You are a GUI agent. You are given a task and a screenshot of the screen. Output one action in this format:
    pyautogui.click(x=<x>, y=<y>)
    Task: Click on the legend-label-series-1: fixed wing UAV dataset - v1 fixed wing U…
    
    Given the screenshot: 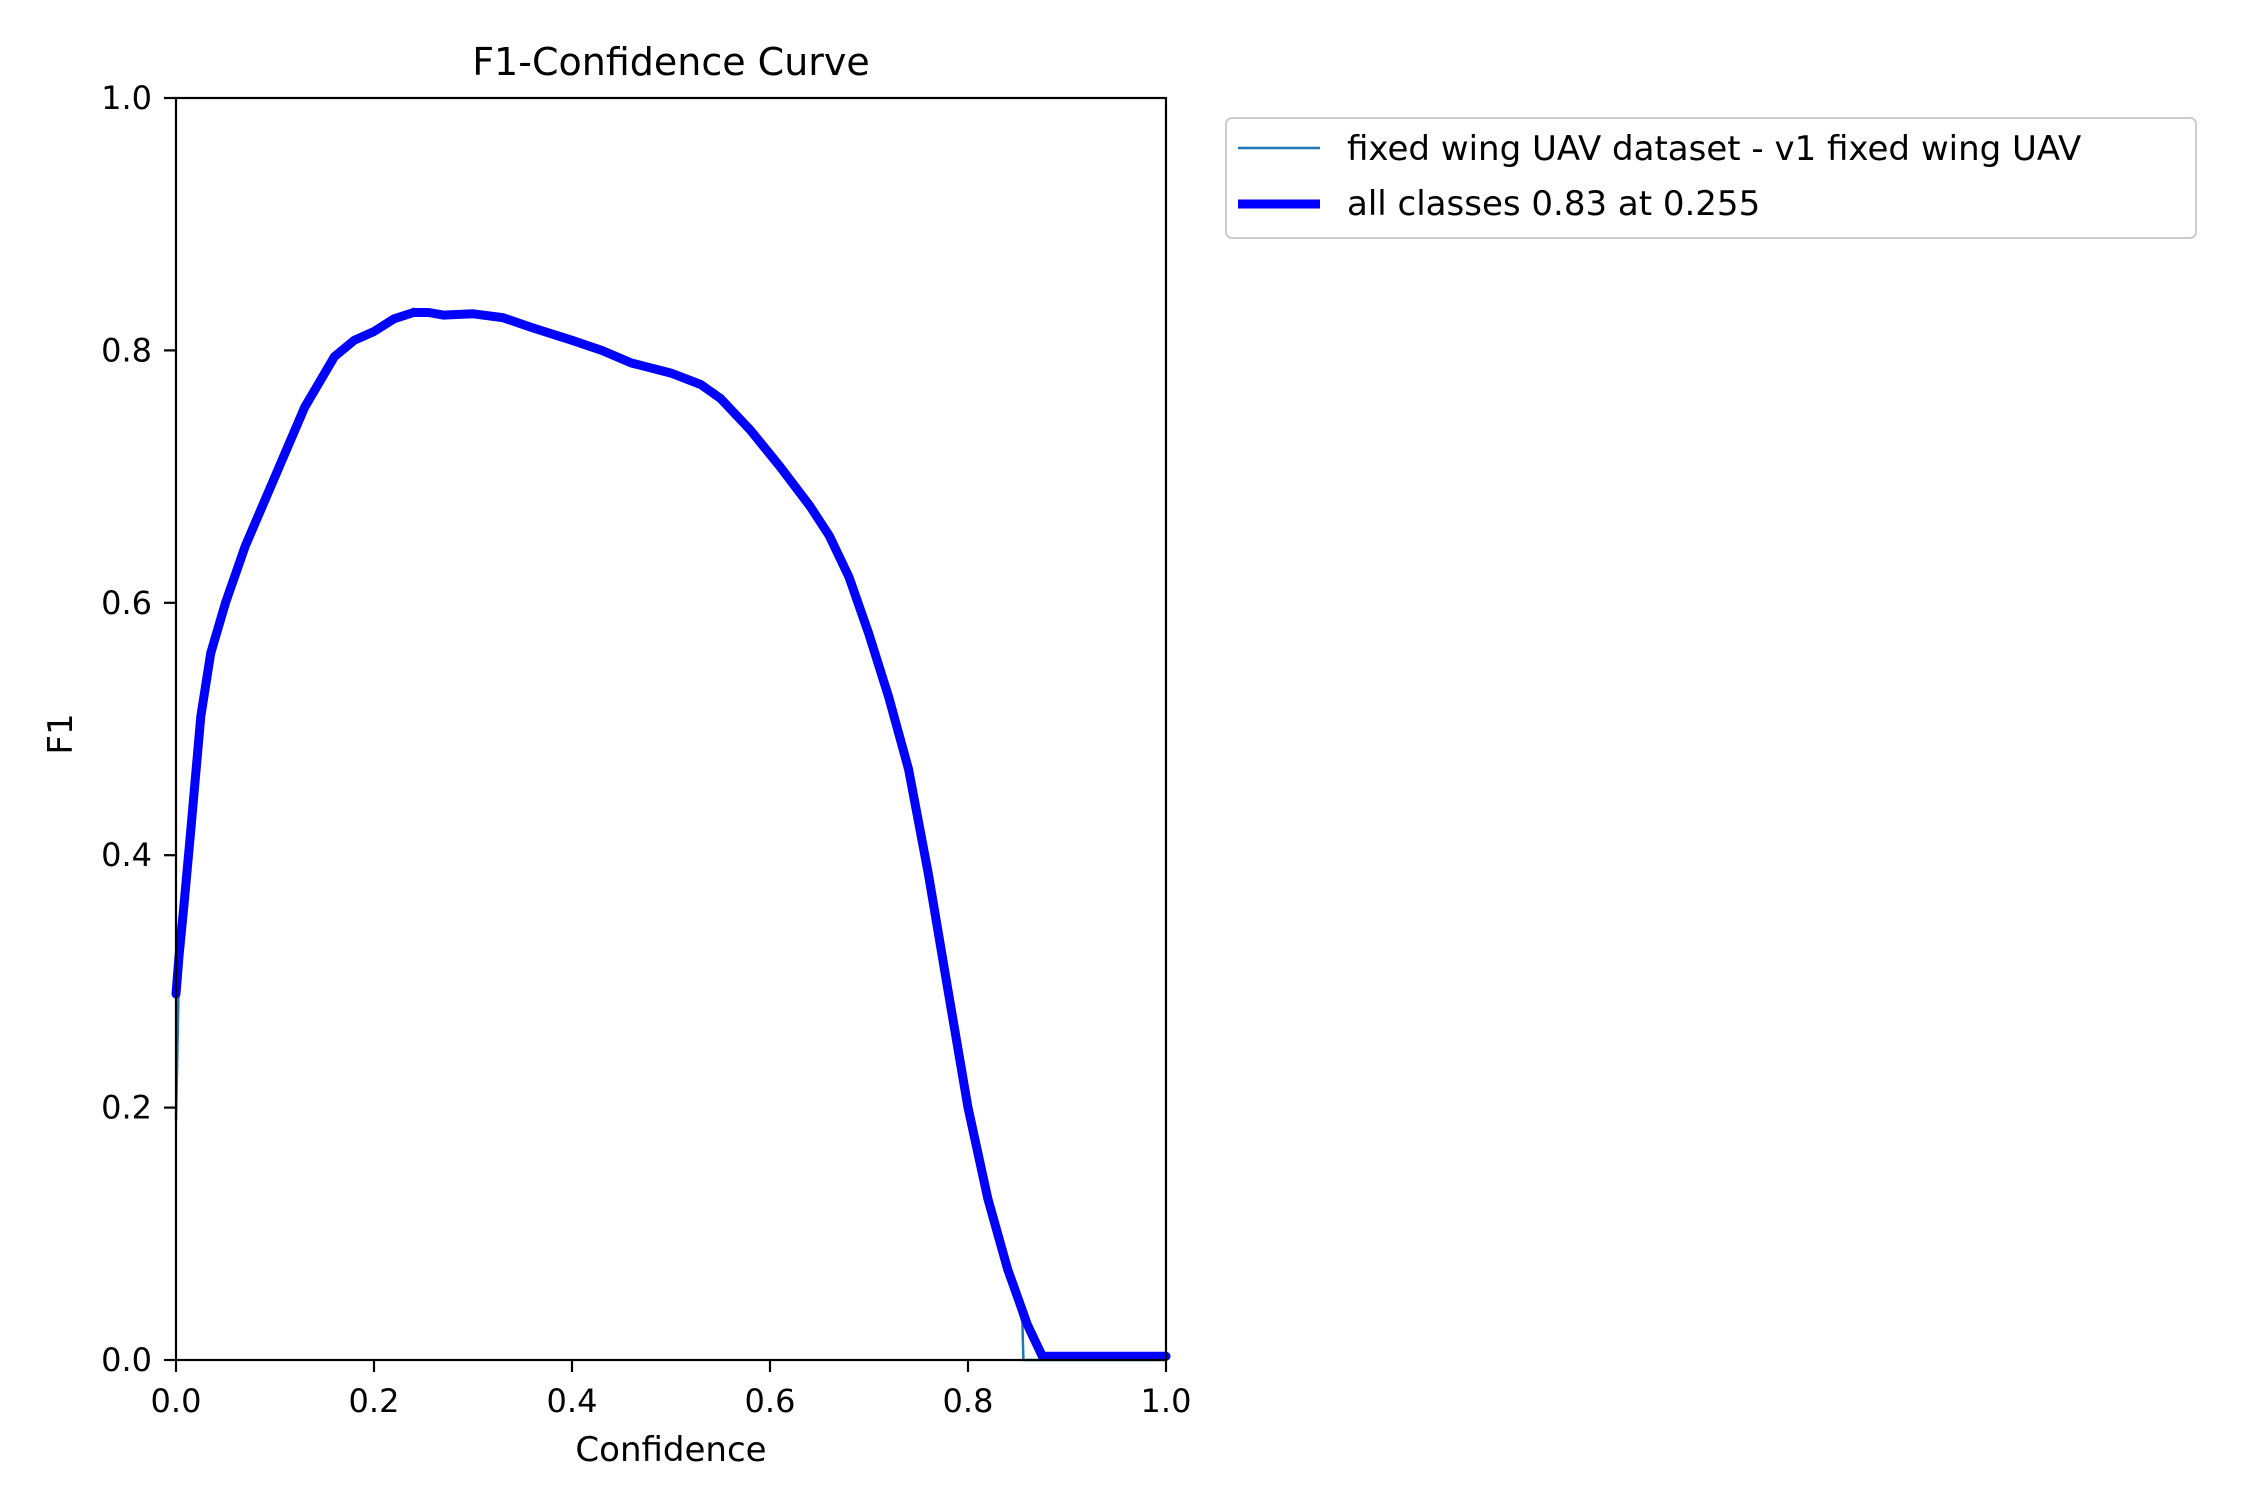 What is the action you would take?
    pyautogui.click(x=1714, y=149)
    